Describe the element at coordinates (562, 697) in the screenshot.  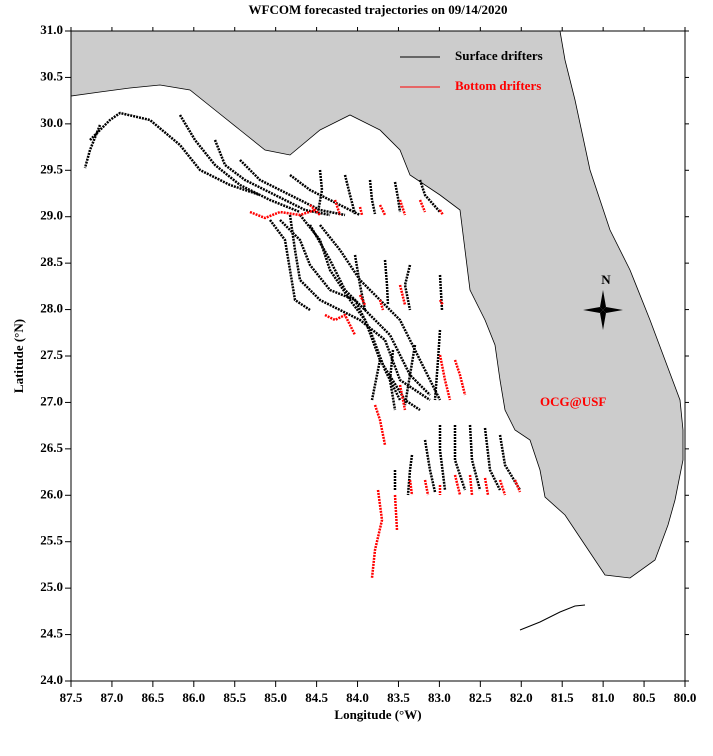
I see `x-tick-label: 81.5` at that location.